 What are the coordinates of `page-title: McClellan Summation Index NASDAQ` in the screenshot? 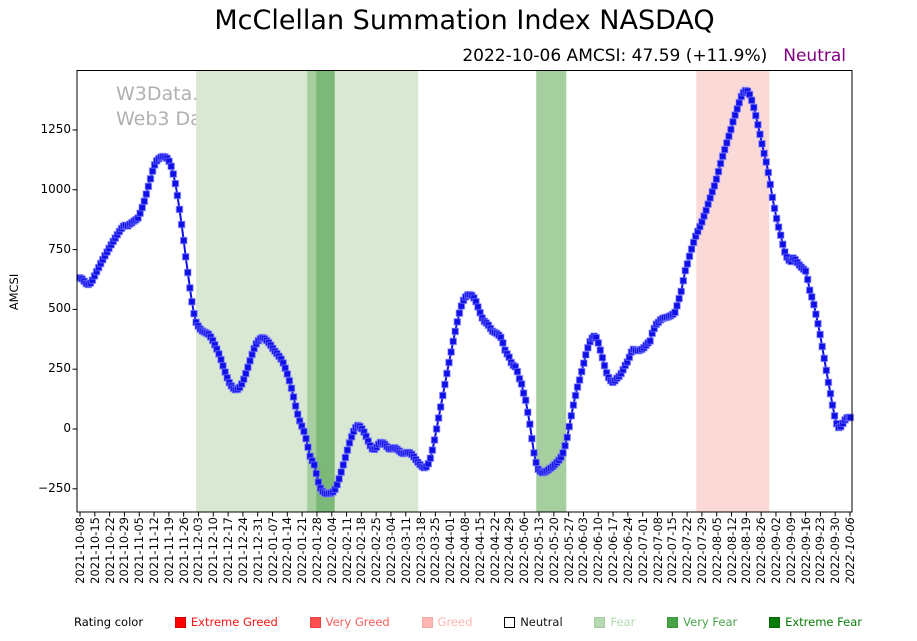 It's located at (464, 20).